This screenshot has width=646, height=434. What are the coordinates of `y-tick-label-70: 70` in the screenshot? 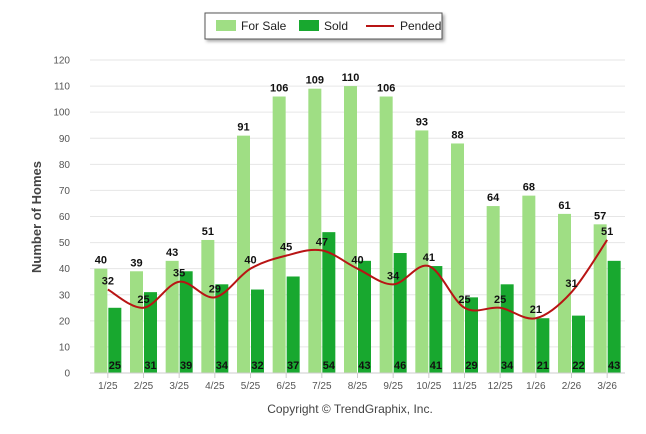 It's located at (65, 191).